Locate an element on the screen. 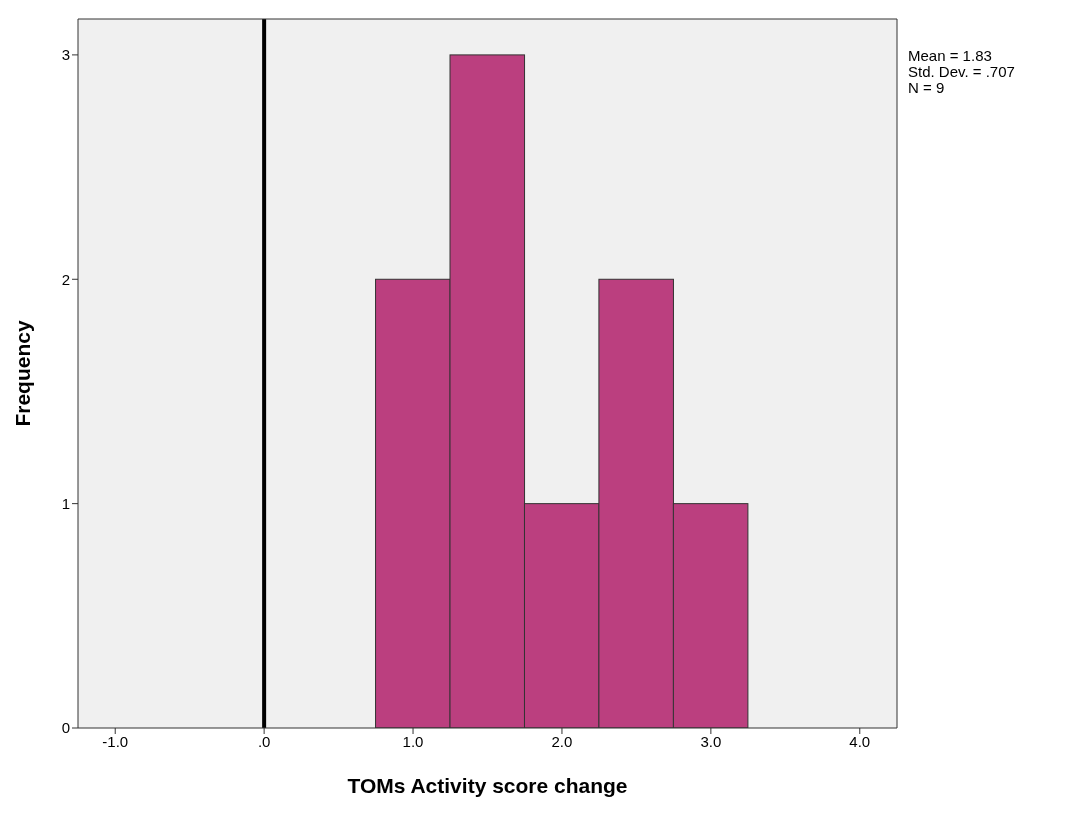  y-tick-label: 1 is located at coordinates (65, 503).